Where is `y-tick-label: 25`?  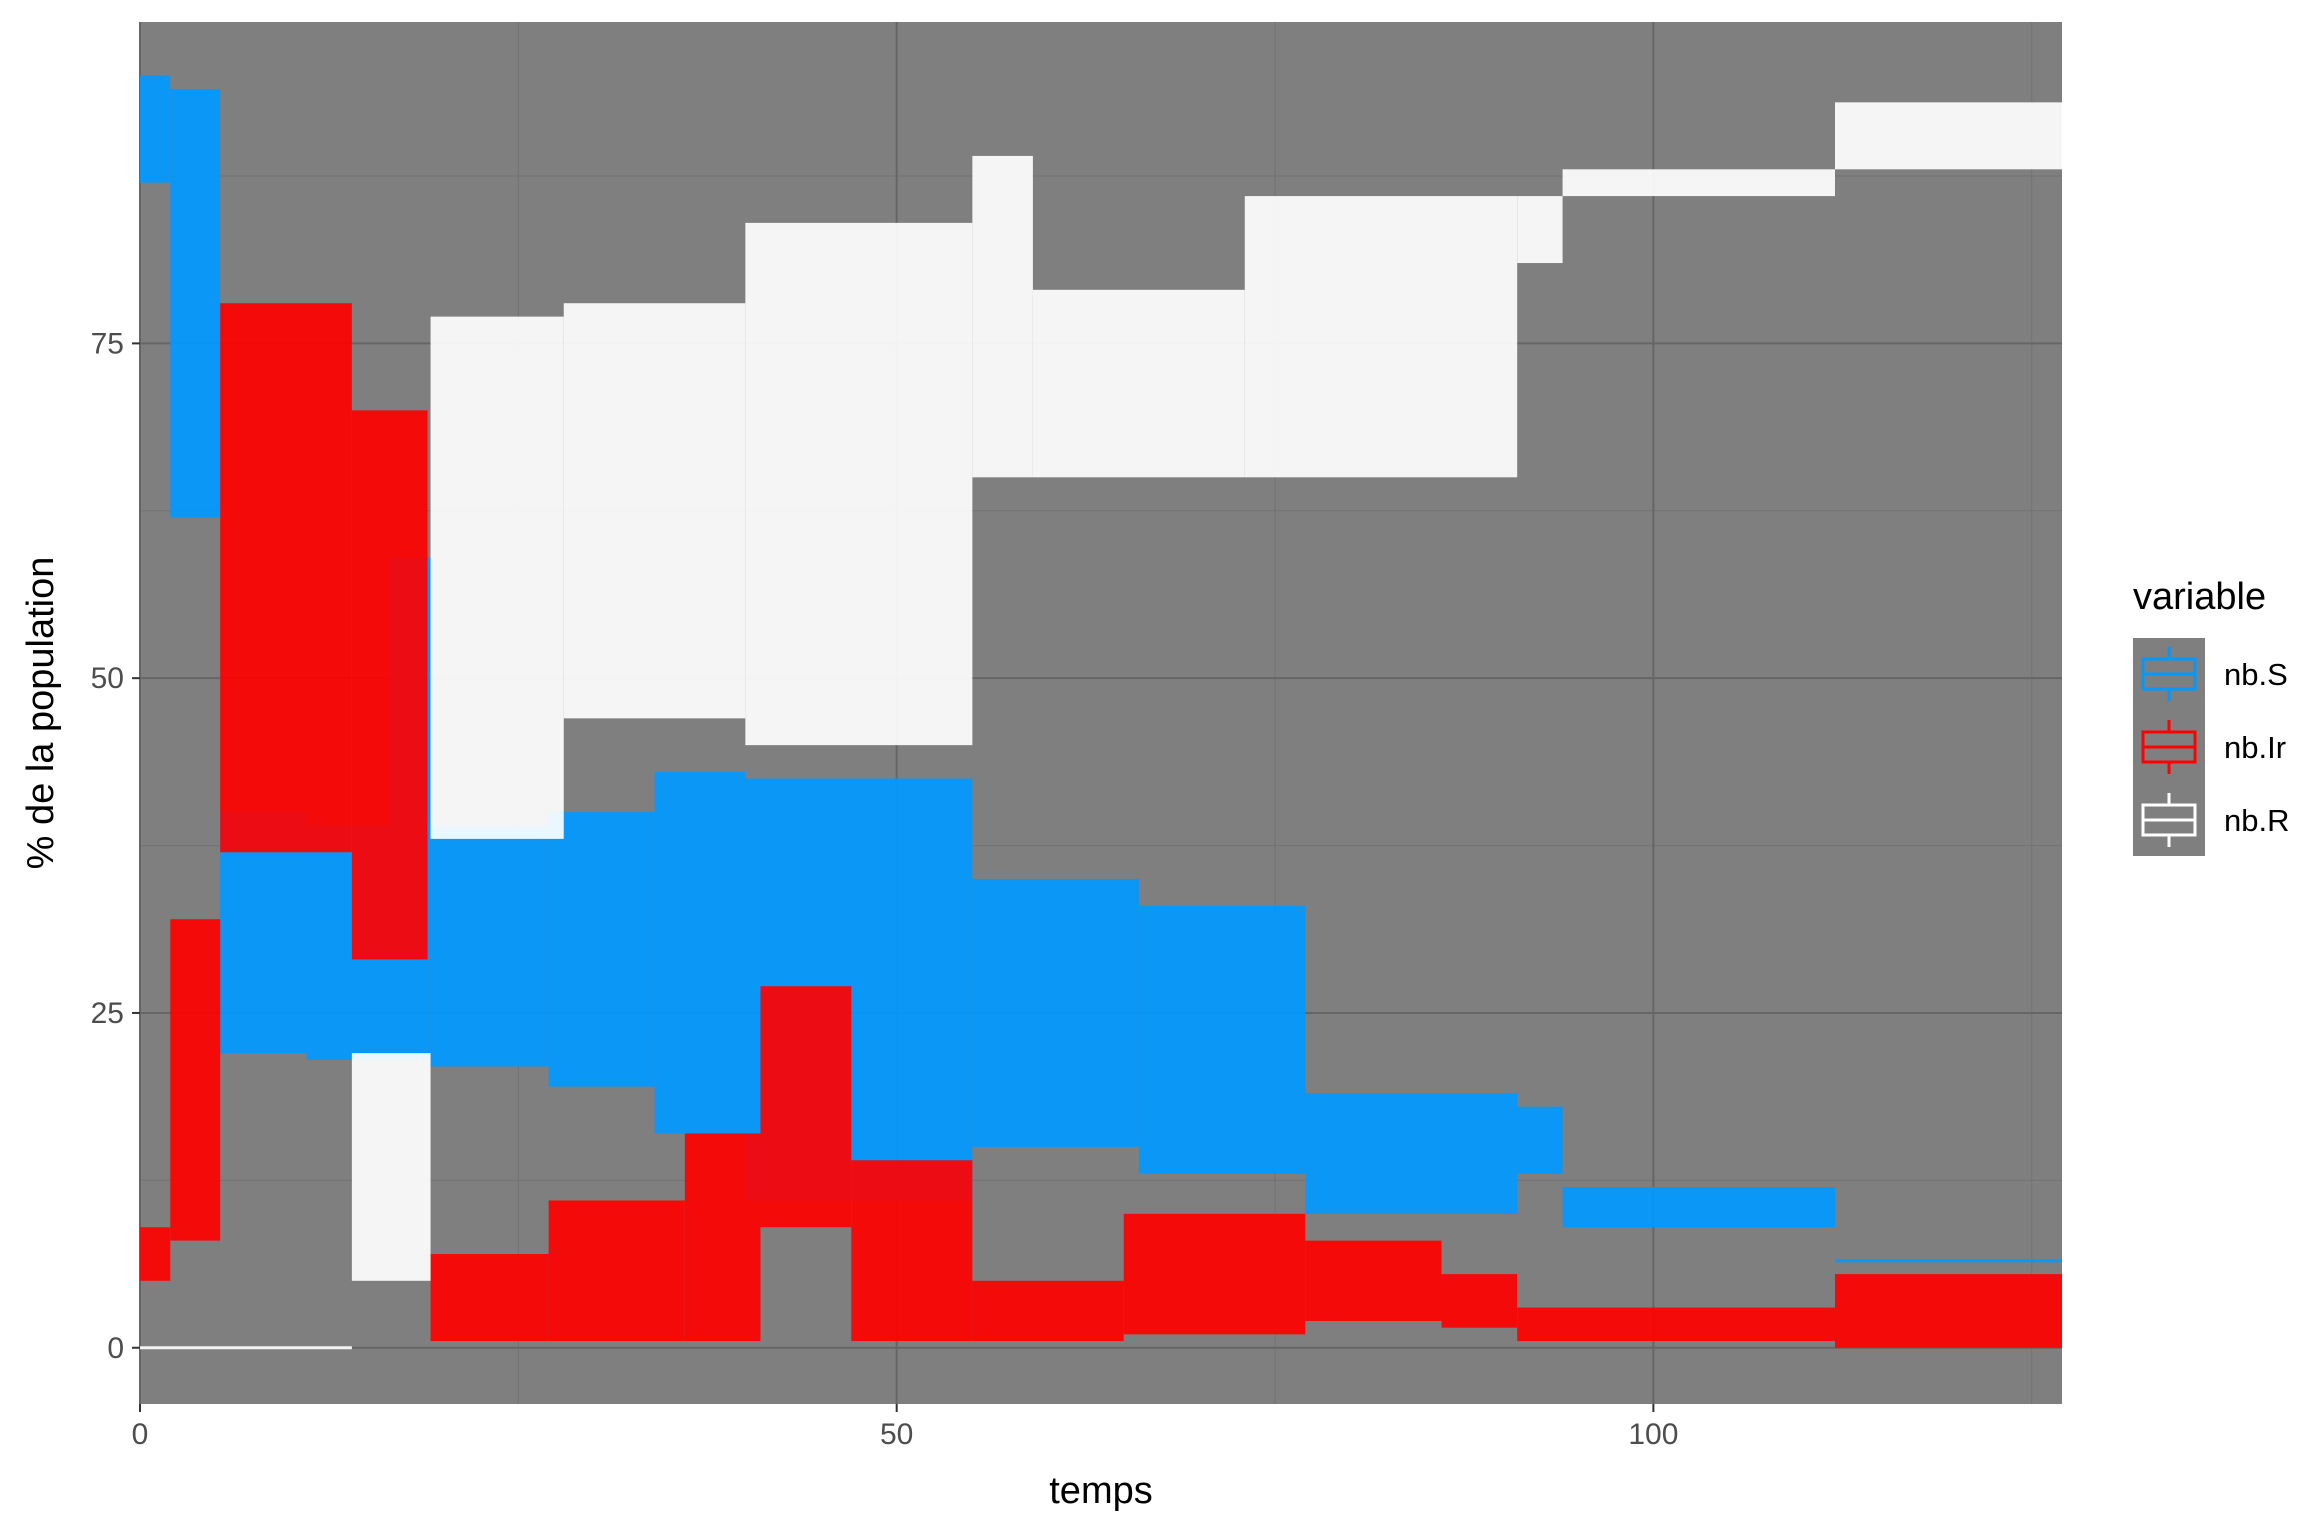
y-tick-label: 25 is located at coordinates (107, 1013).